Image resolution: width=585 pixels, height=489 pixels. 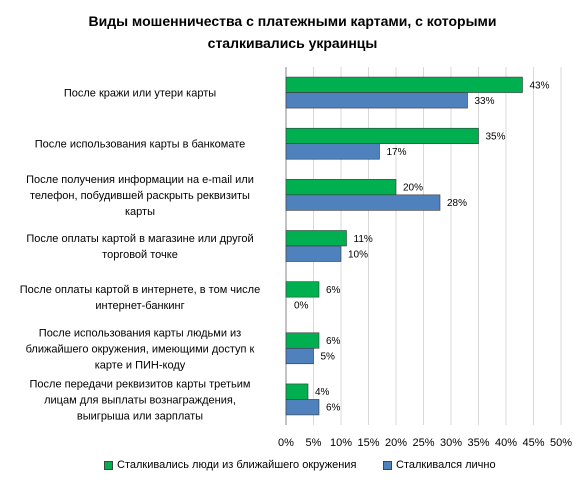 What do you see at coordinates (140, 400) in the screenshot?
I see `category-label: лицам для выплаты вознаграждения,` at bounding box center [140, 400].